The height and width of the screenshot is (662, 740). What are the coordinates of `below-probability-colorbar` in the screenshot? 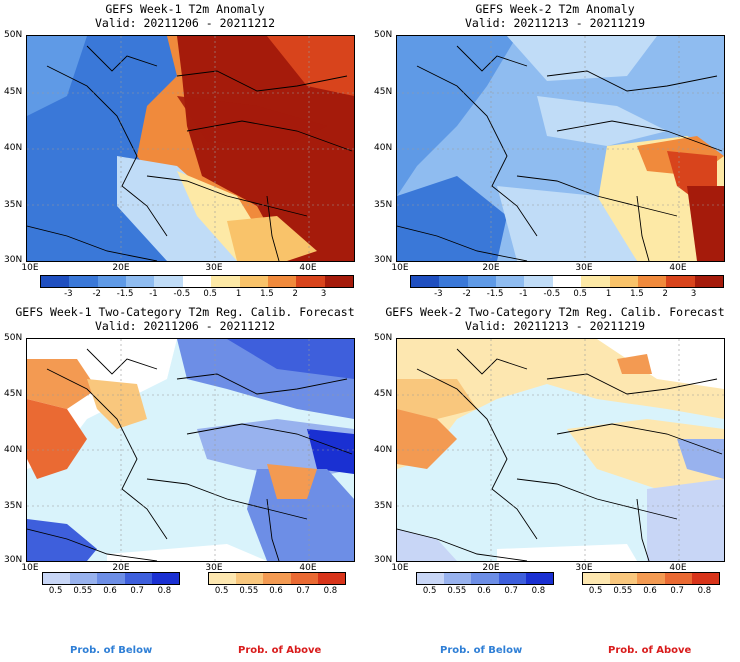 It's located at (111, 578).